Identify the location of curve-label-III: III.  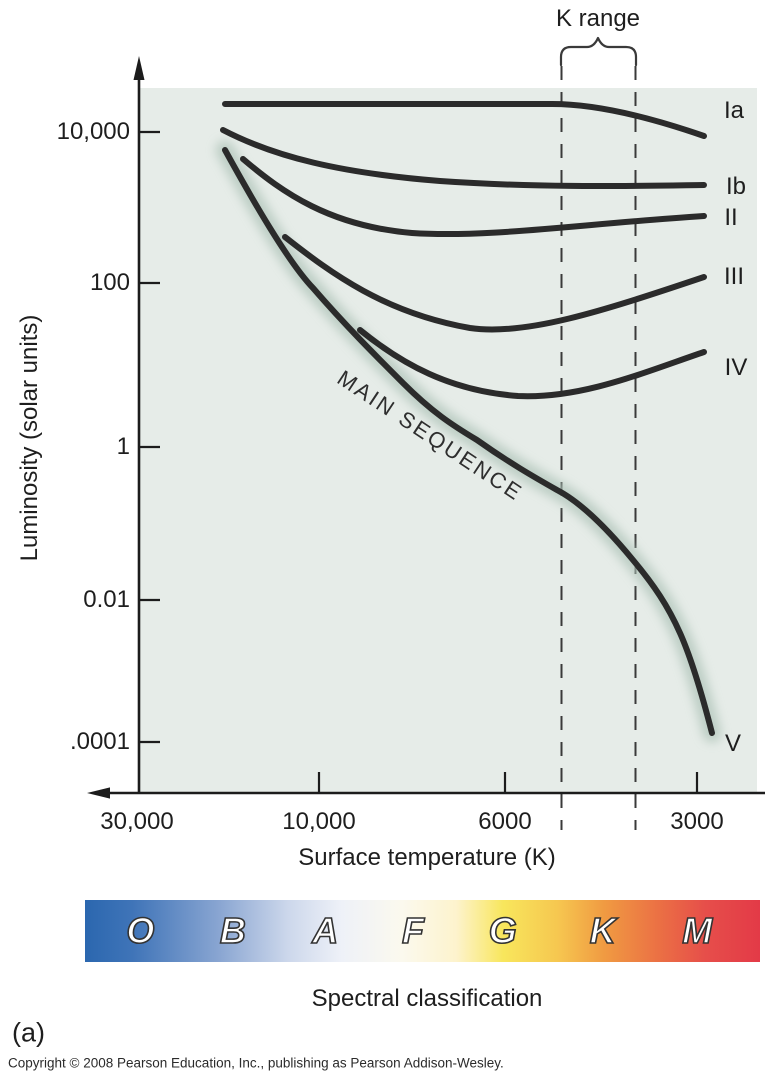
(734, 276).